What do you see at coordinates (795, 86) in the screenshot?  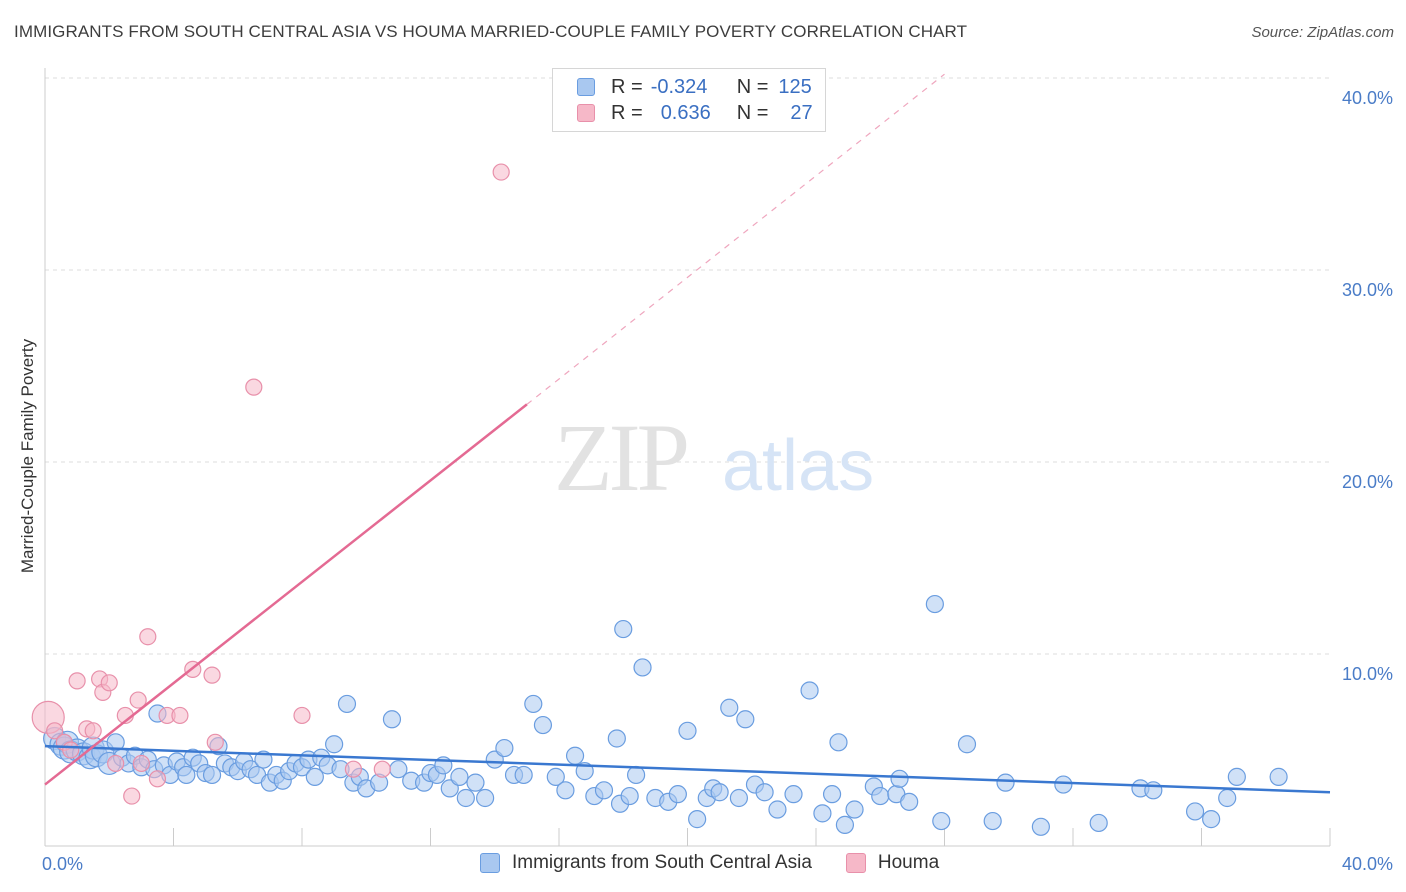 I see `legend-n-value-immigrants: 125` at bounding box center [795, 86].